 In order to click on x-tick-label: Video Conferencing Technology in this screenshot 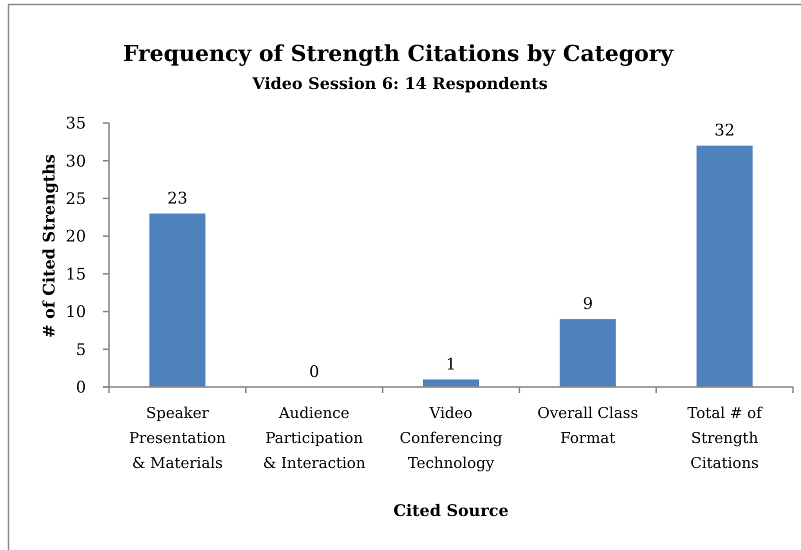, I will do `click(451, 438)`.